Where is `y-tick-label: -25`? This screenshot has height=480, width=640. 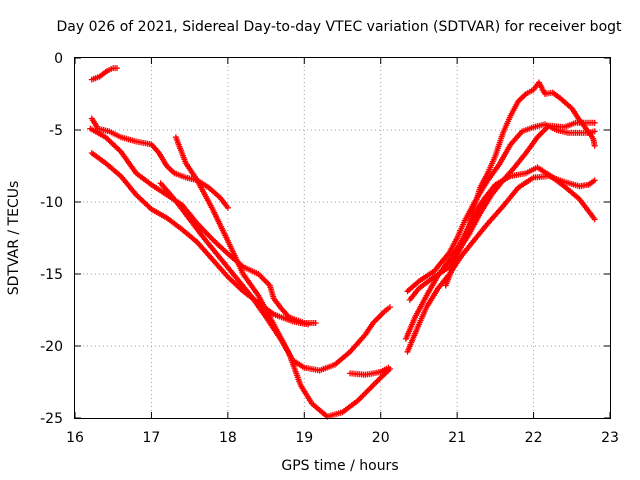
y-tick-label: -25 is located at coordinates (51, 419).